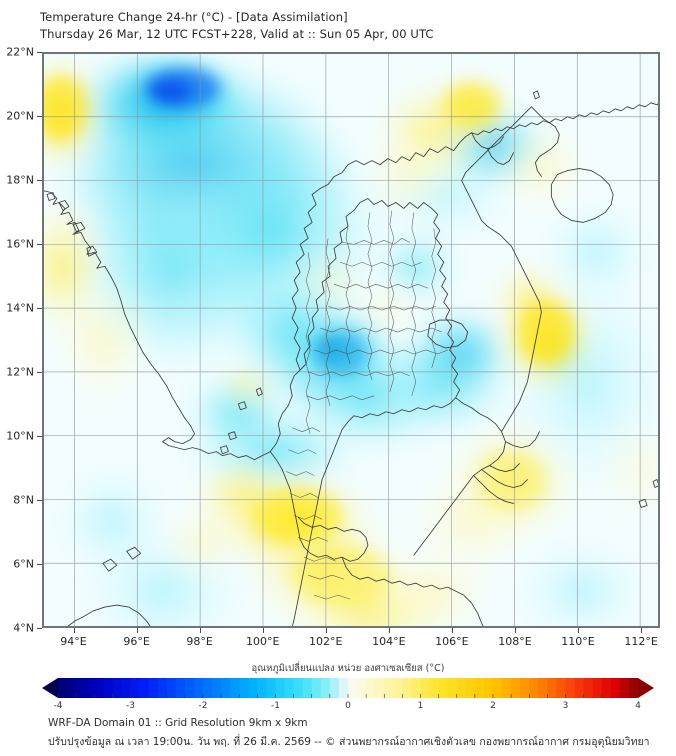 The width and height of the screenshot is (676, 756). What do you see at coordinates (20, 436) in the screenshot?
I see `lat-tick-label: 10°N` at bounding box center [20, 436].